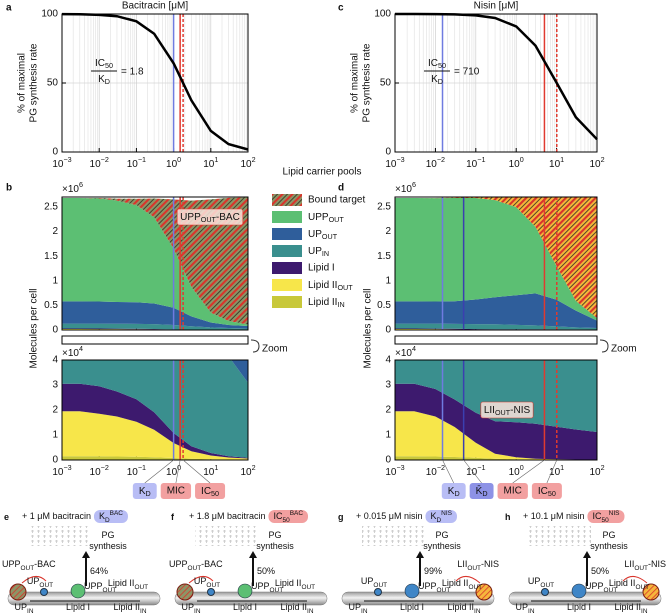 The image size is (668, 615). What do you see at coordinates (55, 385) in the screenshot?
I see `y-tick-label: 3` at bounding box center [55, 385].